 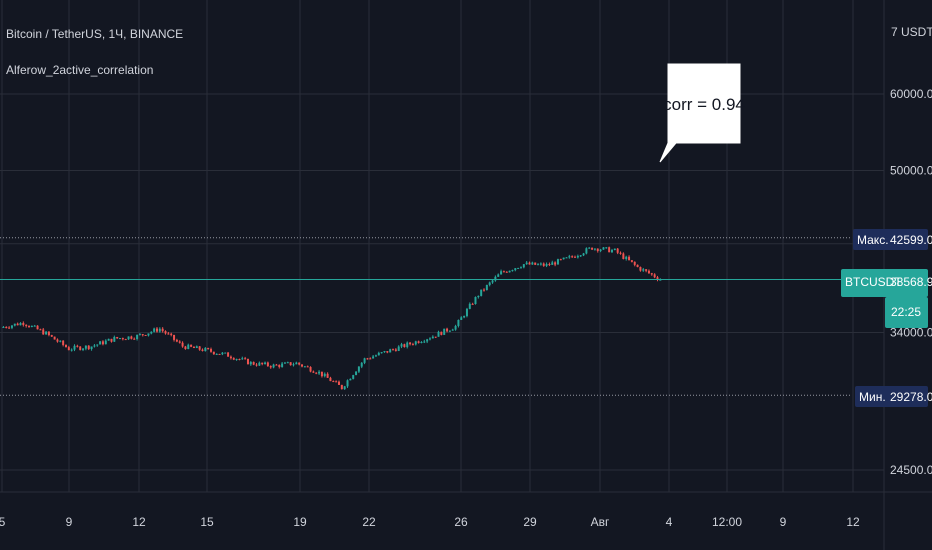 What do you see at coordinates (80, 70) in the screenshot?
I see `indicator-legend: Alferow_2active_correlation` at bounding box center [80, 70].